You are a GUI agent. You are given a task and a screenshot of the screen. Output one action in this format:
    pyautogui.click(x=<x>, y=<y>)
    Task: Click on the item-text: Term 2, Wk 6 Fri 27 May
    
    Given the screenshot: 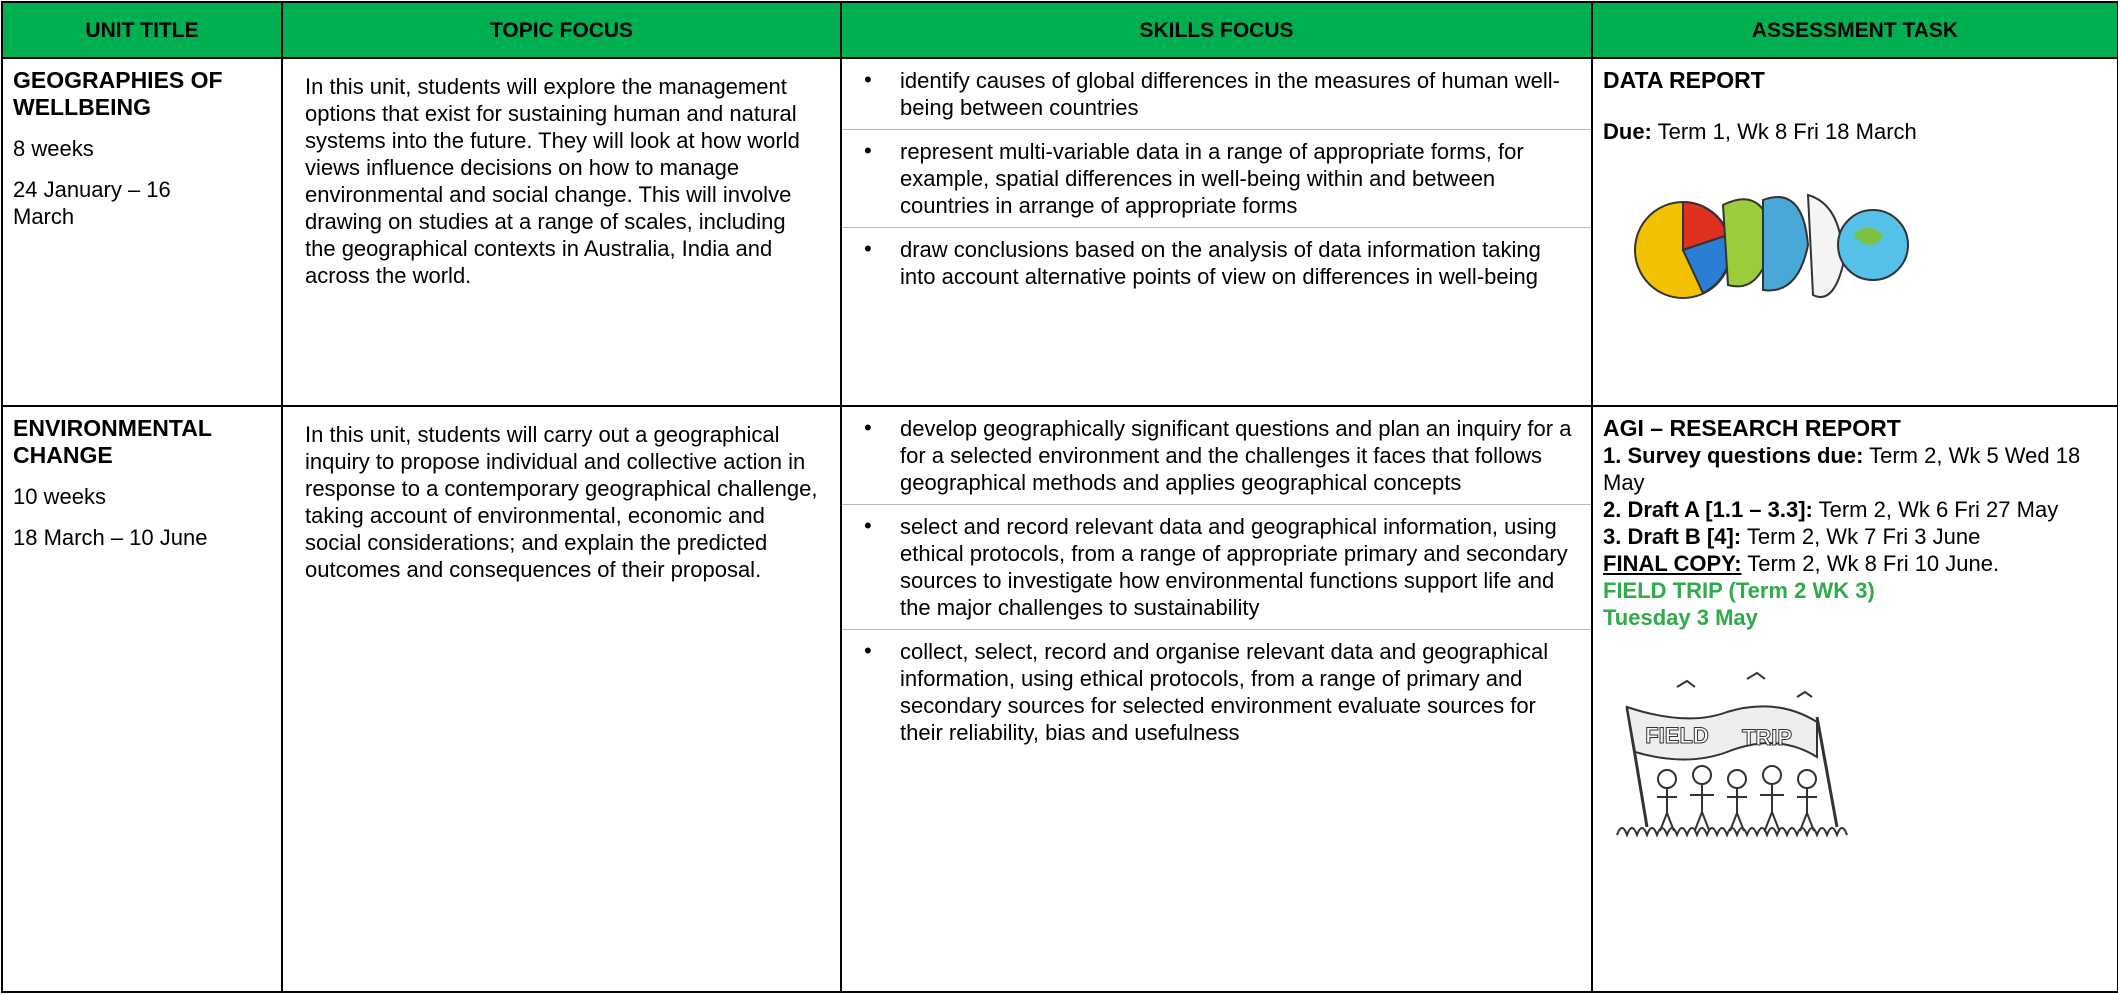 What is the action you would take?
    pyautogui.click(x=1938, y=509)
    